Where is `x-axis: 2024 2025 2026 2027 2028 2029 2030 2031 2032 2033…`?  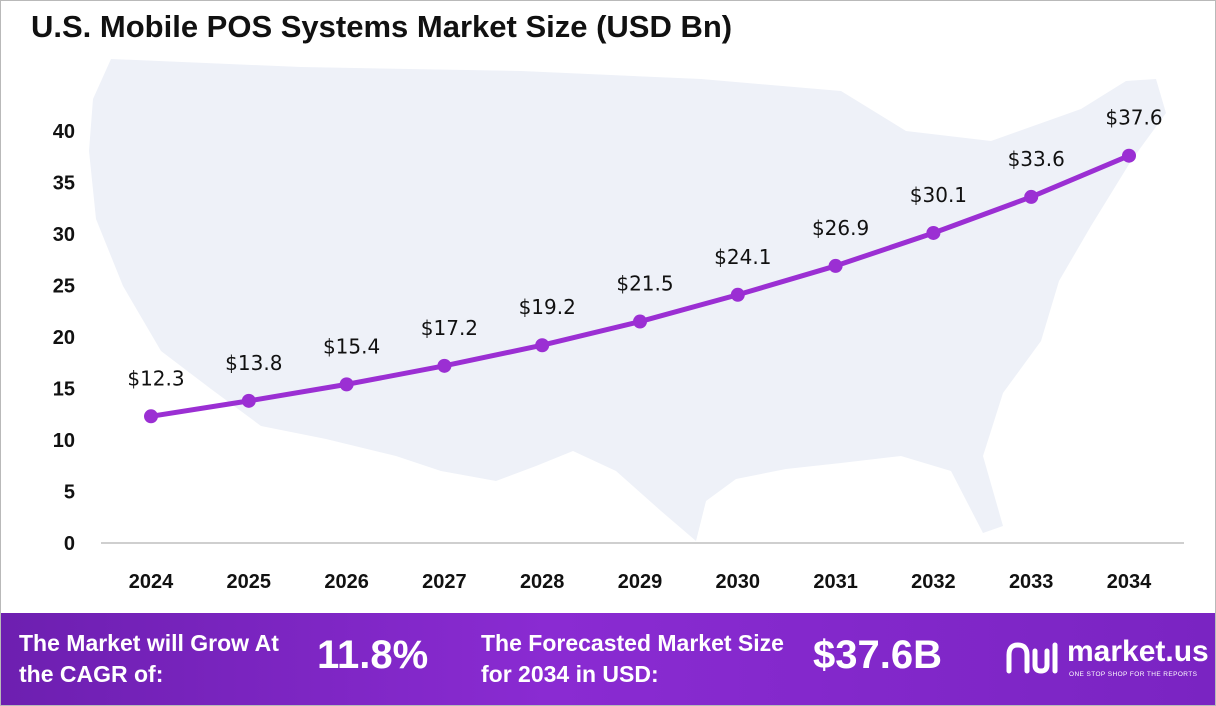
x-axis: 2024 2025 2026 2027 2028 2029 2030 2031 2032 2033… is located at coordinates (640, 582).